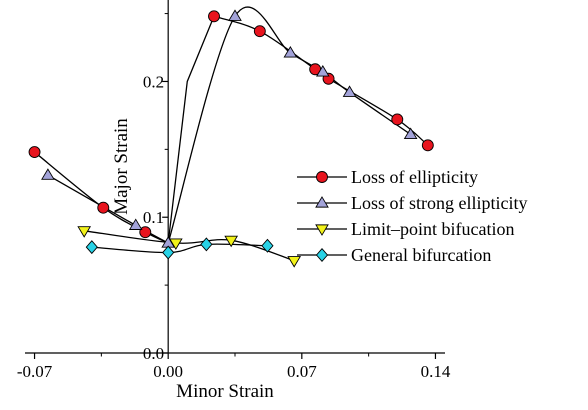 The height and width of the screenshot is (410, 588). Describe the element at coordinates (153, 217) in the screenshot. I see `y-tick-label: 0.1` at that location.